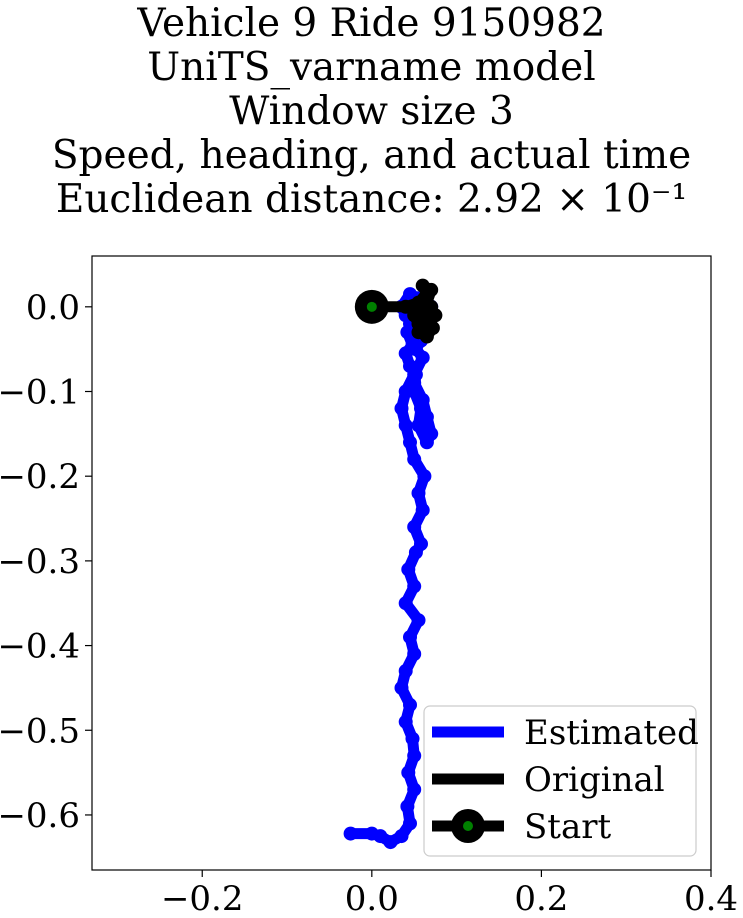 The height and width of the screenshot is (918, 743). I want to click on y-tick-label: −0.2, so click(40, 477).